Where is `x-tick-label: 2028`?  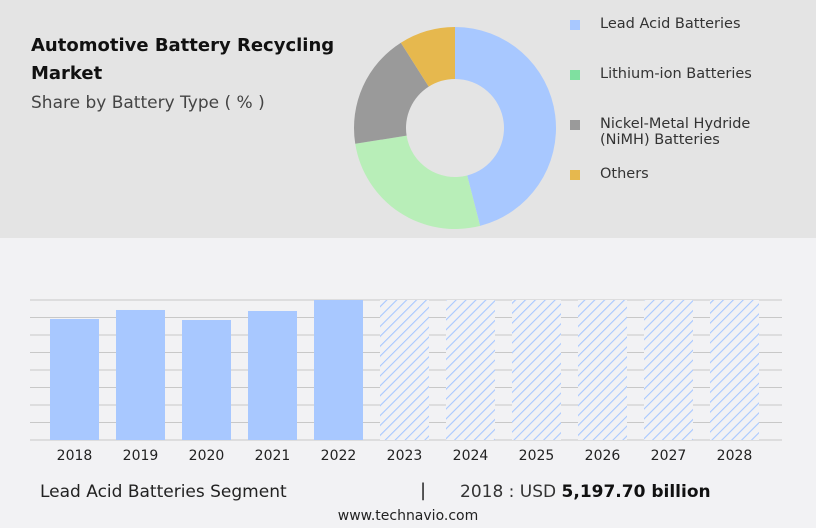
x-tick-label: 2028 is located at coordinates (735, 456).